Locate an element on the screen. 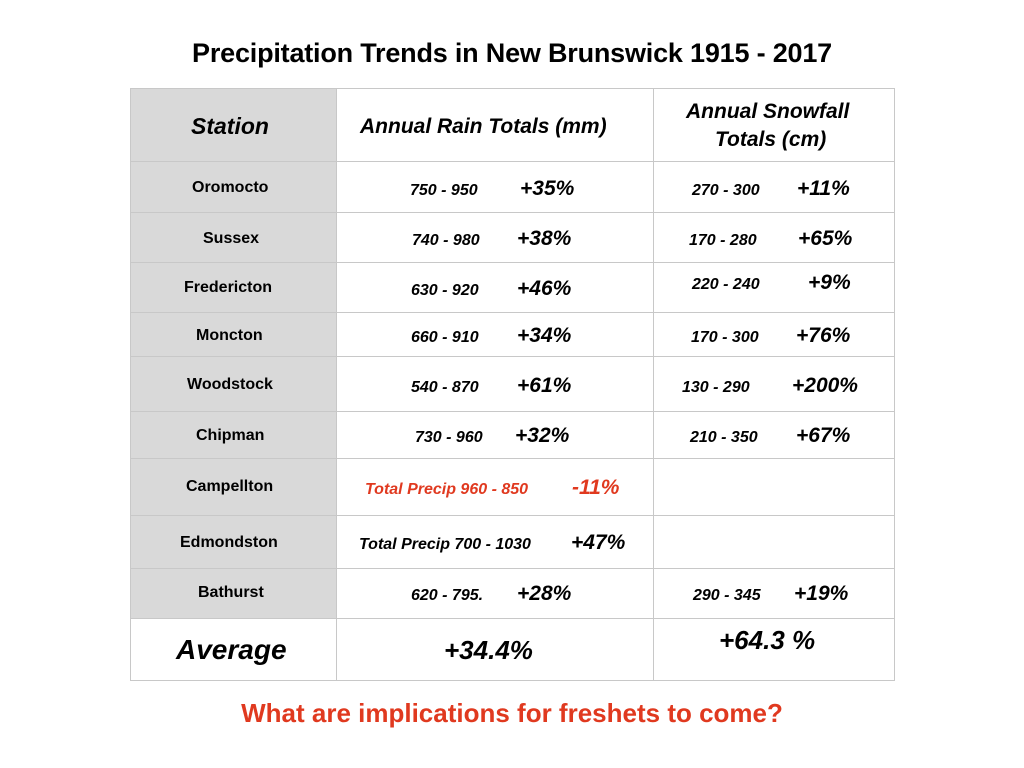 The height and width of the screenshot is (768, 1024). snow-percent: +65% is located at coordinates (825, 238).